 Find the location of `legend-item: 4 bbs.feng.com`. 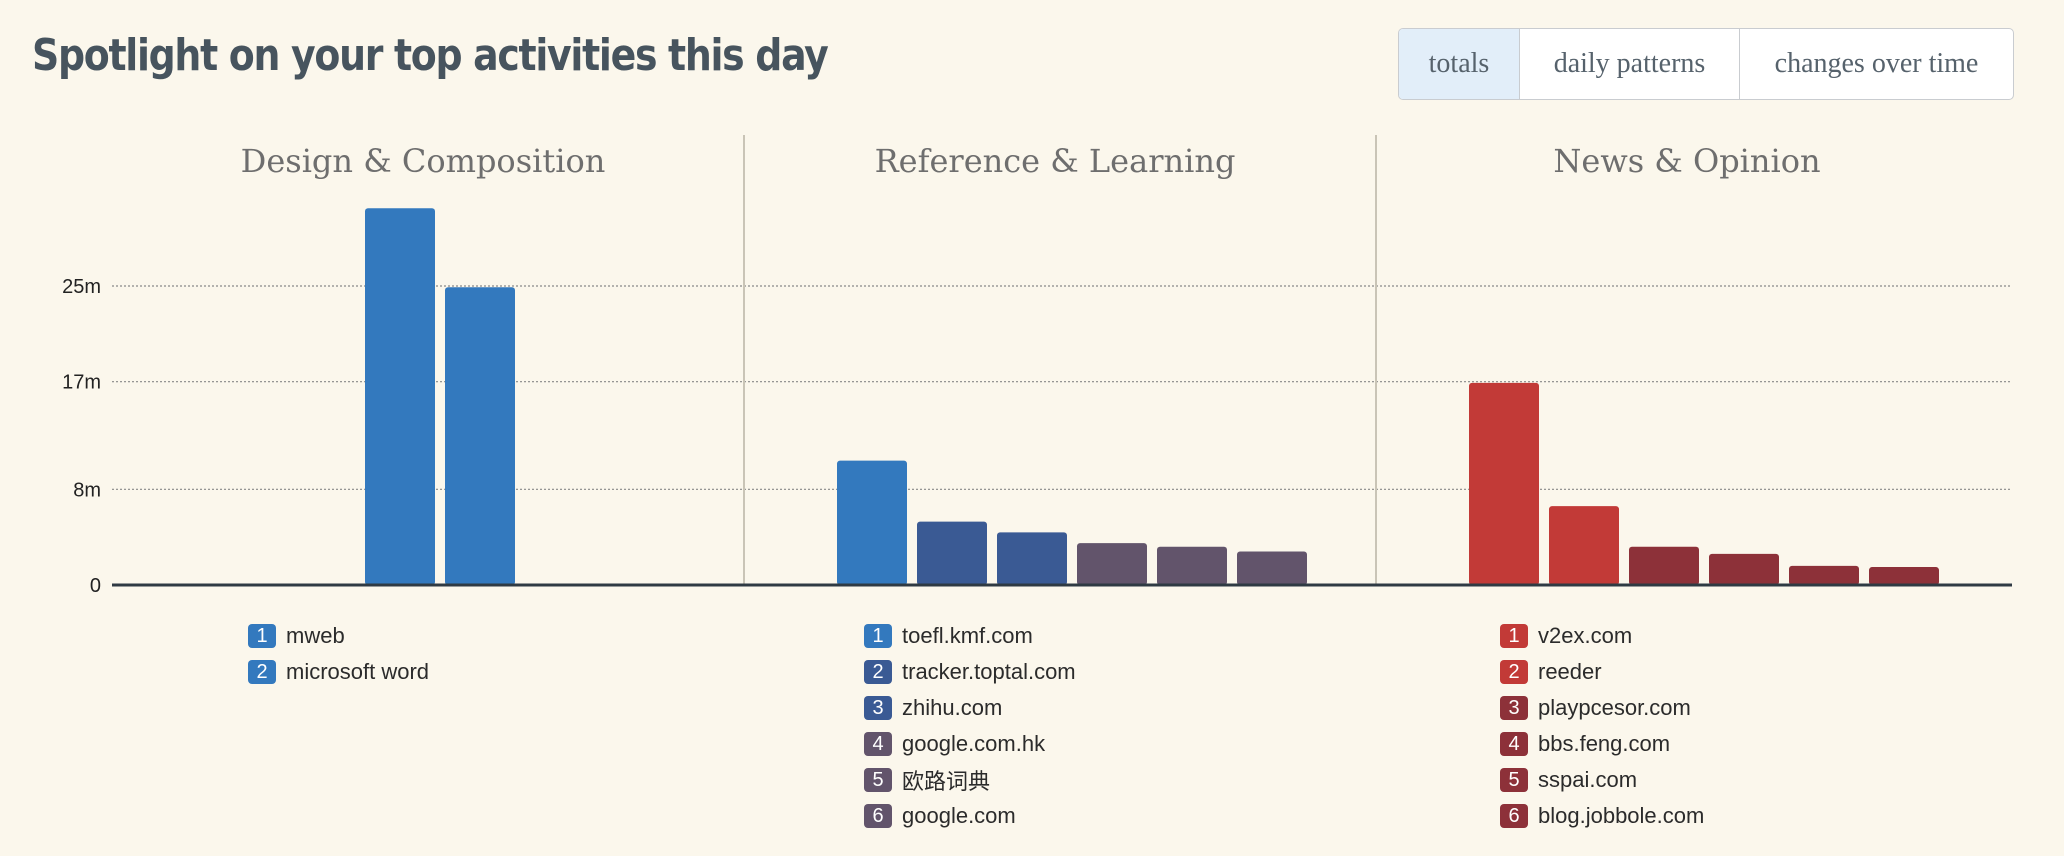

legend-item: 4 bbs.feng.com is located at coordinates (1602, 744).